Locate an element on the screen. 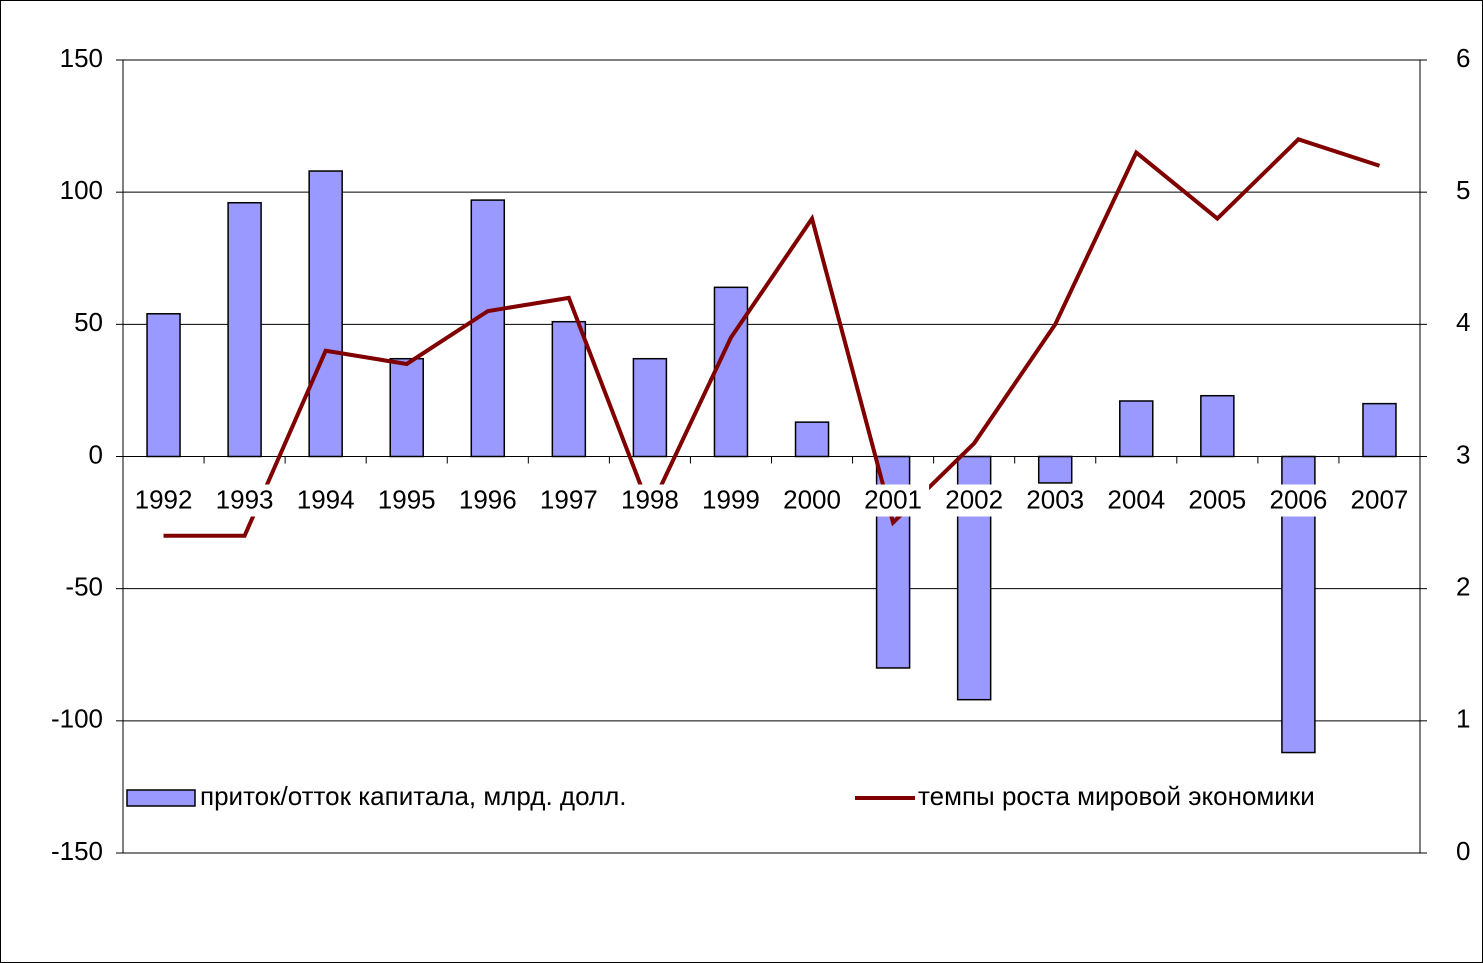 The height and width of the screenshot is (963, 1483). y-tick-label: 150 is located at coordinates (81, 58).